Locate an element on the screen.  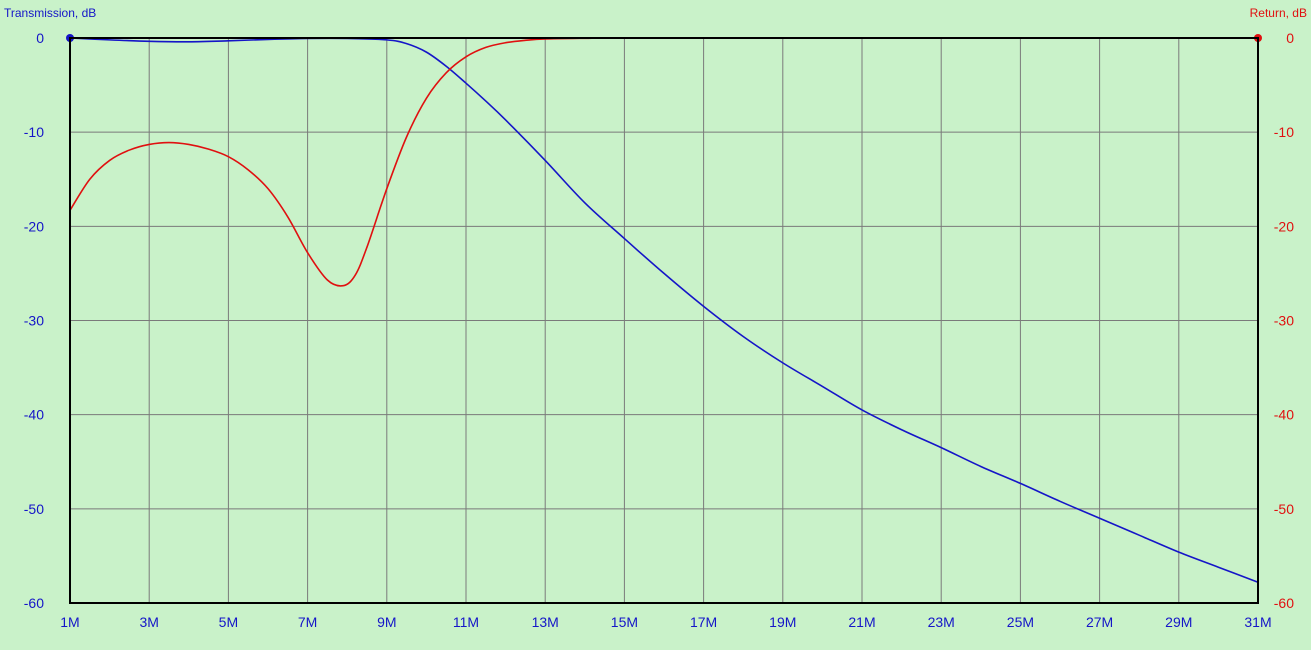
y-right-tick-label: -50 is located at coordinates (1284, 509).